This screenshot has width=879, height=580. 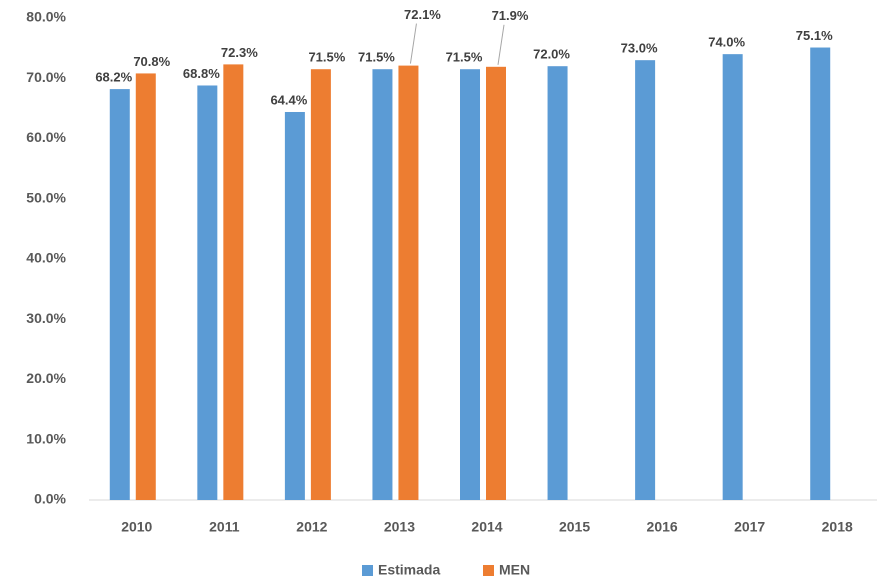 I want to click on x-tick-label: 2013, so click(x=399, y=527).